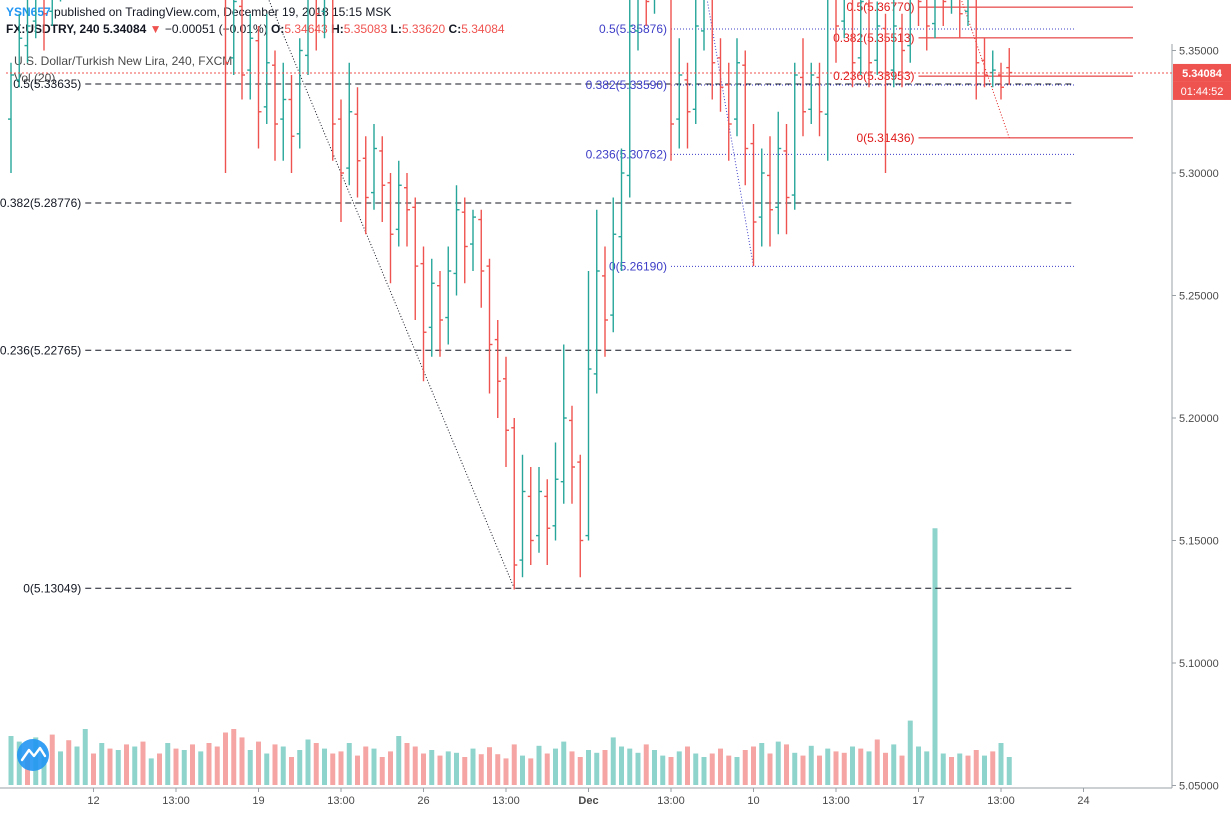 Image resolution: width=1232 pixels, height=817 pixels. What do you see at coordinates (28, 12) in the screenshot?
I see `author-name: YSN657` at bounding box center [28, 12].